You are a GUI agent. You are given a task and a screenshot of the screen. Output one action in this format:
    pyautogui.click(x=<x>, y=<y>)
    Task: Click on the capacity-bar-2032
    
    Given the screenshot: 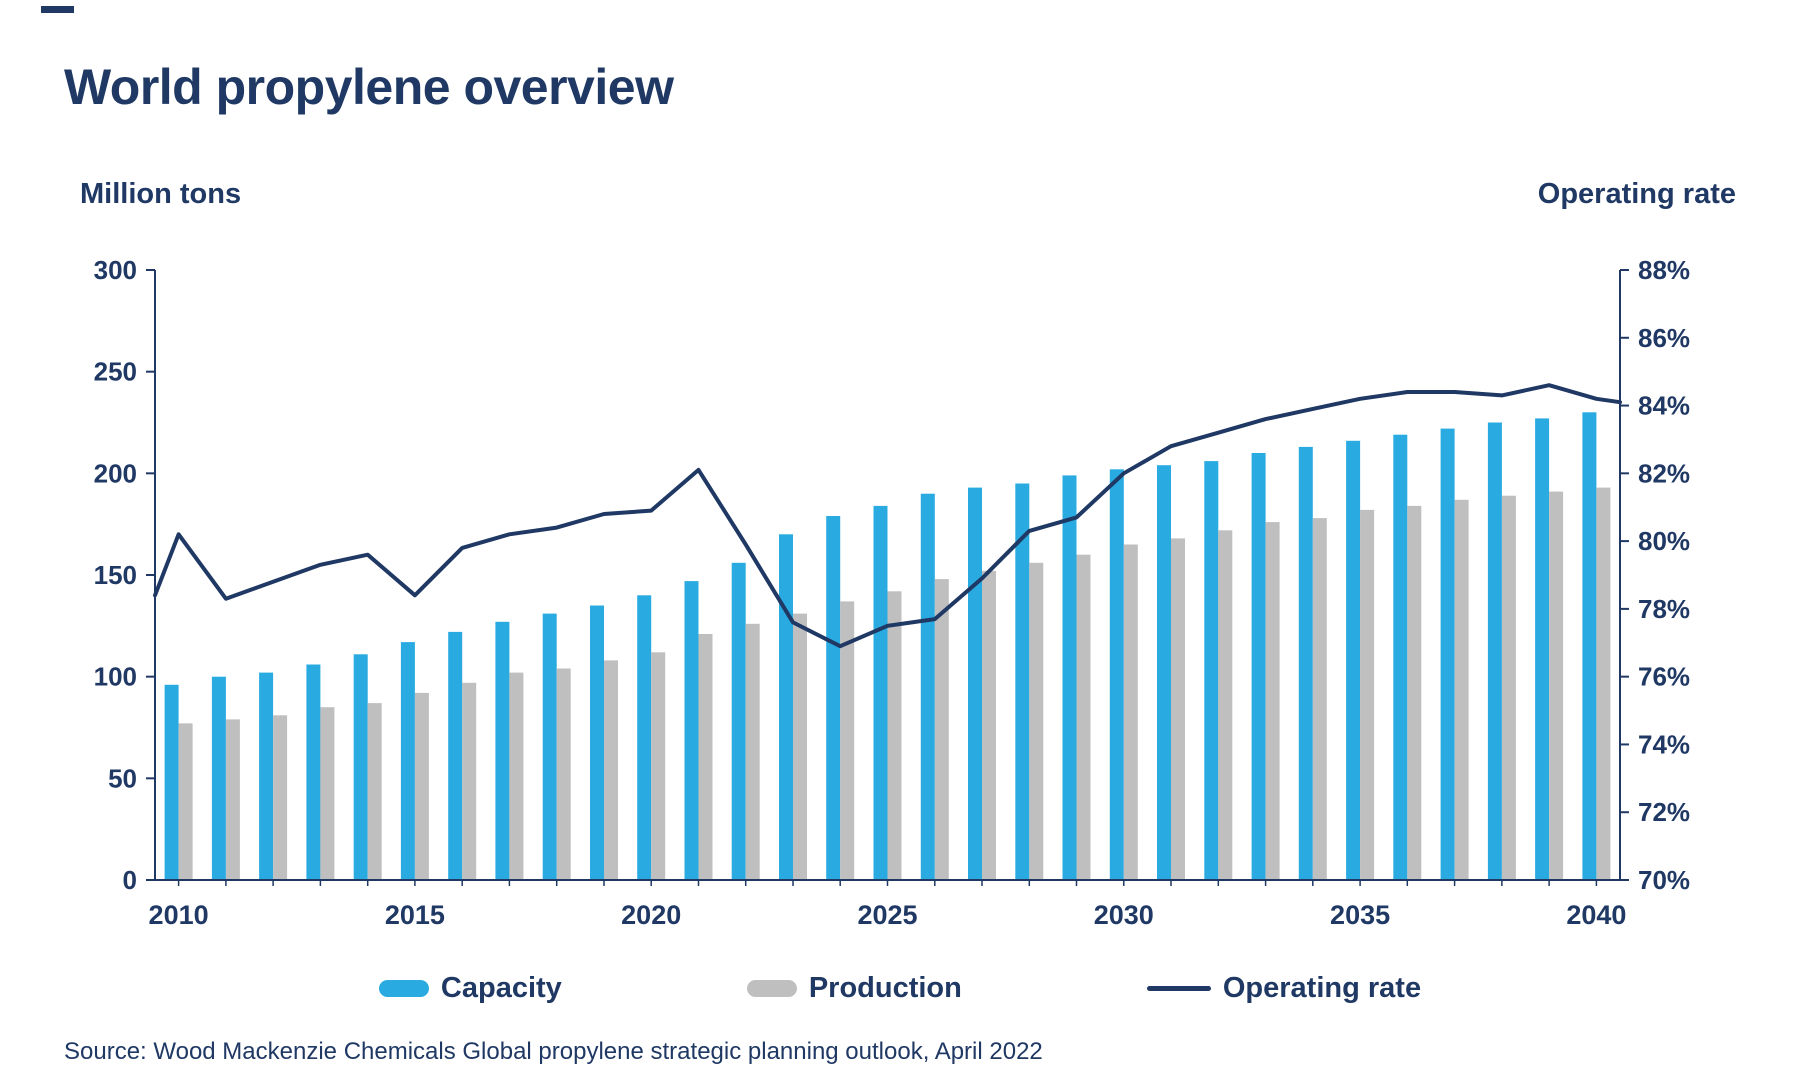 What is the action you would take?
    pyautogui.click(x=1211, y=670)
    